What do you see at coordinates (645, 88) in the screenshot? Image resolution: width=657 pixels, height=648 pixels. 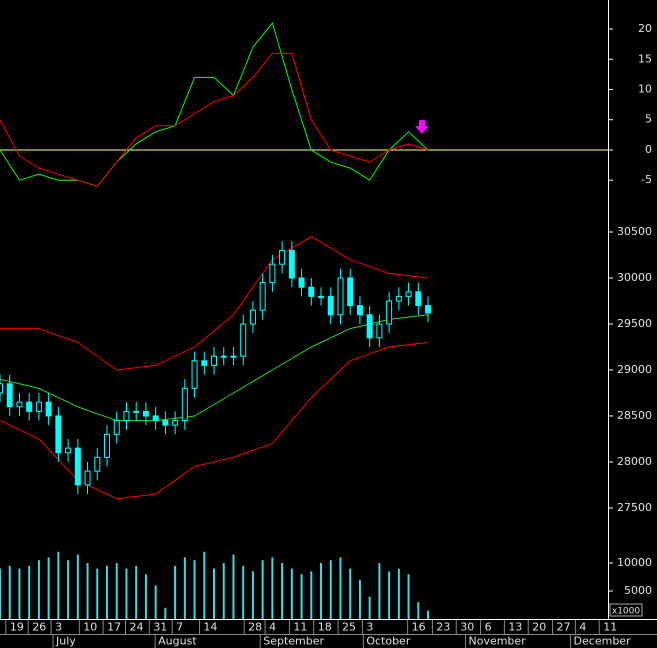 I see `y-tick-label: 10` at bounding box center [645, 88].